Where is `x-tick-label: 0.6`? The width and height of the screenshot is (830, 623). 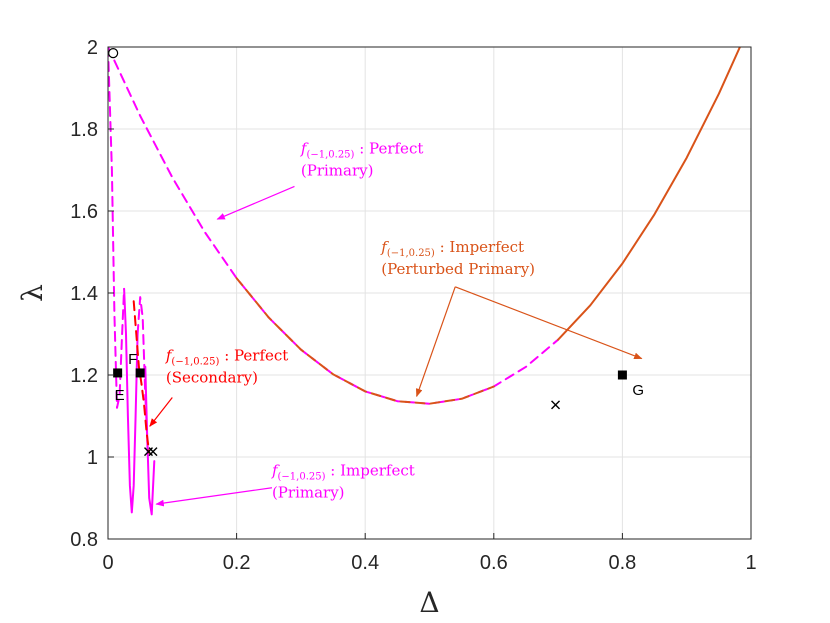 x-tick-label: 0.6 is located at coordinates (494, 563).